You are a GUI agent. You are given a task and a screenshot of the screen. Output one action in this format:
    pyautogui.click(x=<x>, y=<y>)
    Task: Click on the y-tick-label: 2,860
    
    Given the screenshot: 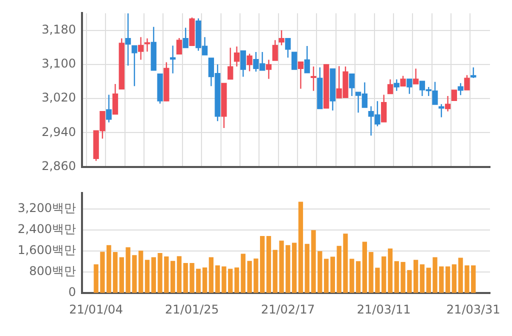 What is the action you would take?
    pyautogui.click(x=59, y=165)
    